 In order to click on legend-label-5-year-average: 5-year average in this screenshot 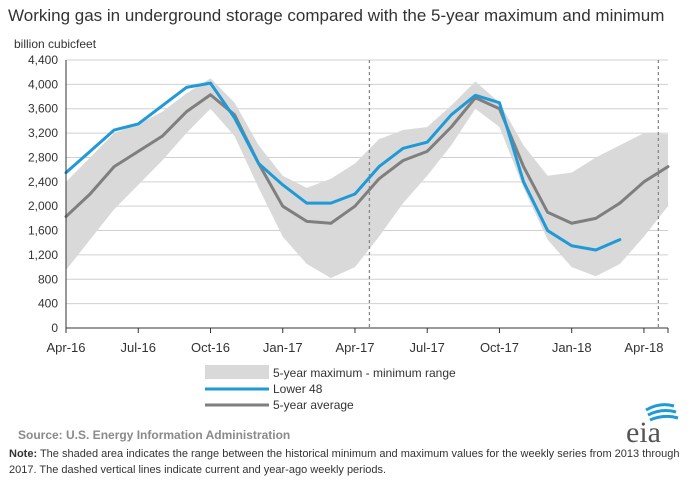, I will do `click(313, 405)`.